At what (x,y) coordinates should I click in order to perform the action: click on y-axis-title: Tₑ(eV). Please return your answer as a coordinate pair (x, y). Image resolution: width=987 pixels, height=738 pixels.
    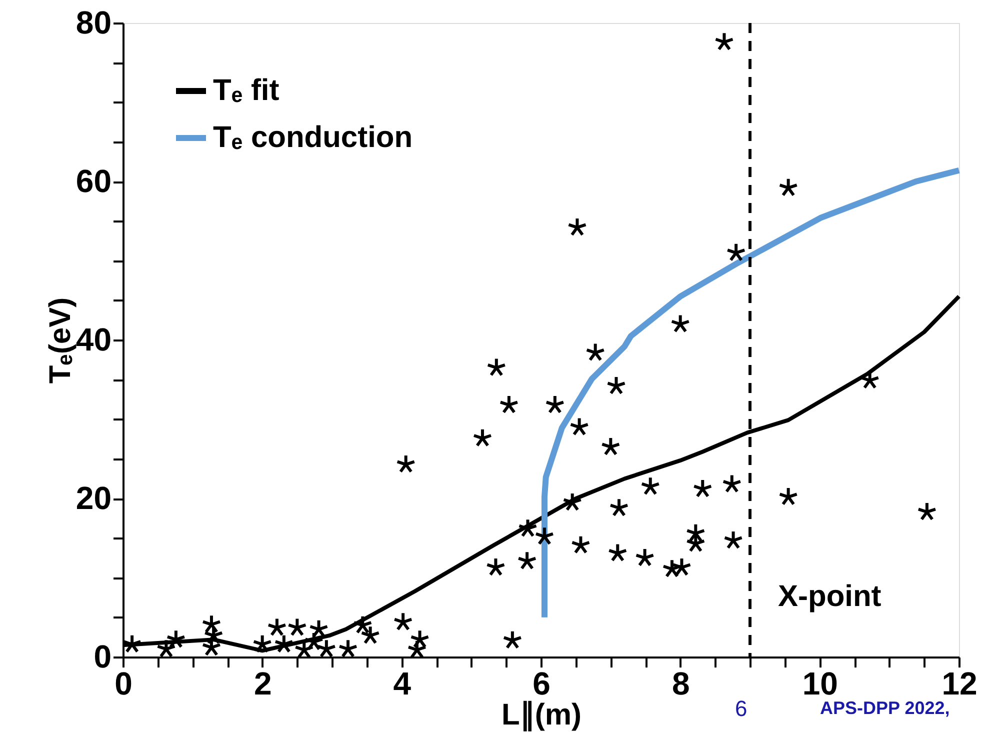
    Looking at the image, I should click on (60, 340).